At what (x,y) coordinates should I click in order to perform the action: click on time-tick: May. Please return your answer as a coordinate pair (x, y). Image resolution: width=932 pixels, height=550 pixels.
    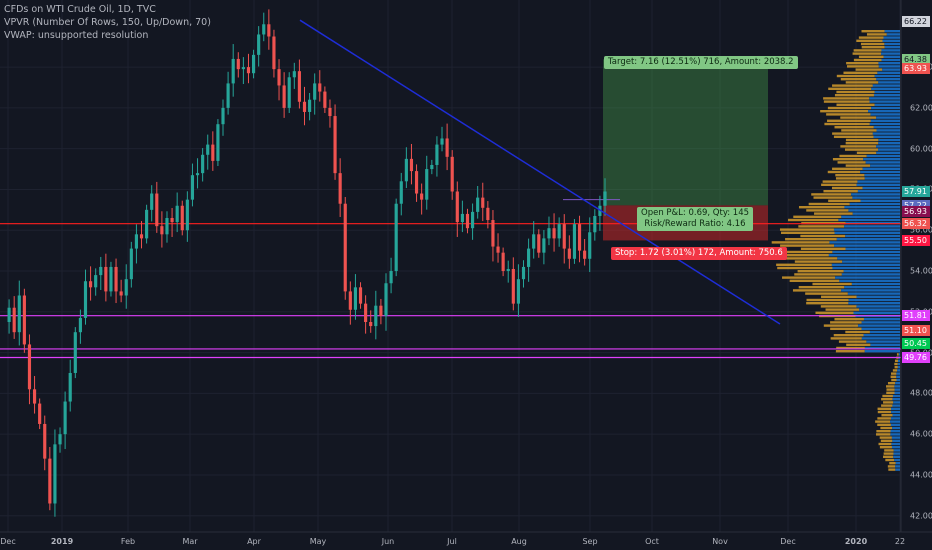
    Looking at the image, I should click on (318, 541).